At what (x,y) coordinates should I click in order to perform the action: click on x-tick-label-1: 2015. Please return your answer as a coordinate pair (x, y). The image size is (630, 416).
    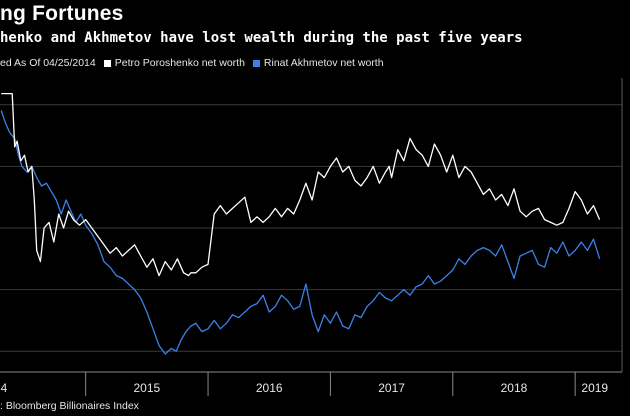
    Looking at the image, I should click on (146, 388).